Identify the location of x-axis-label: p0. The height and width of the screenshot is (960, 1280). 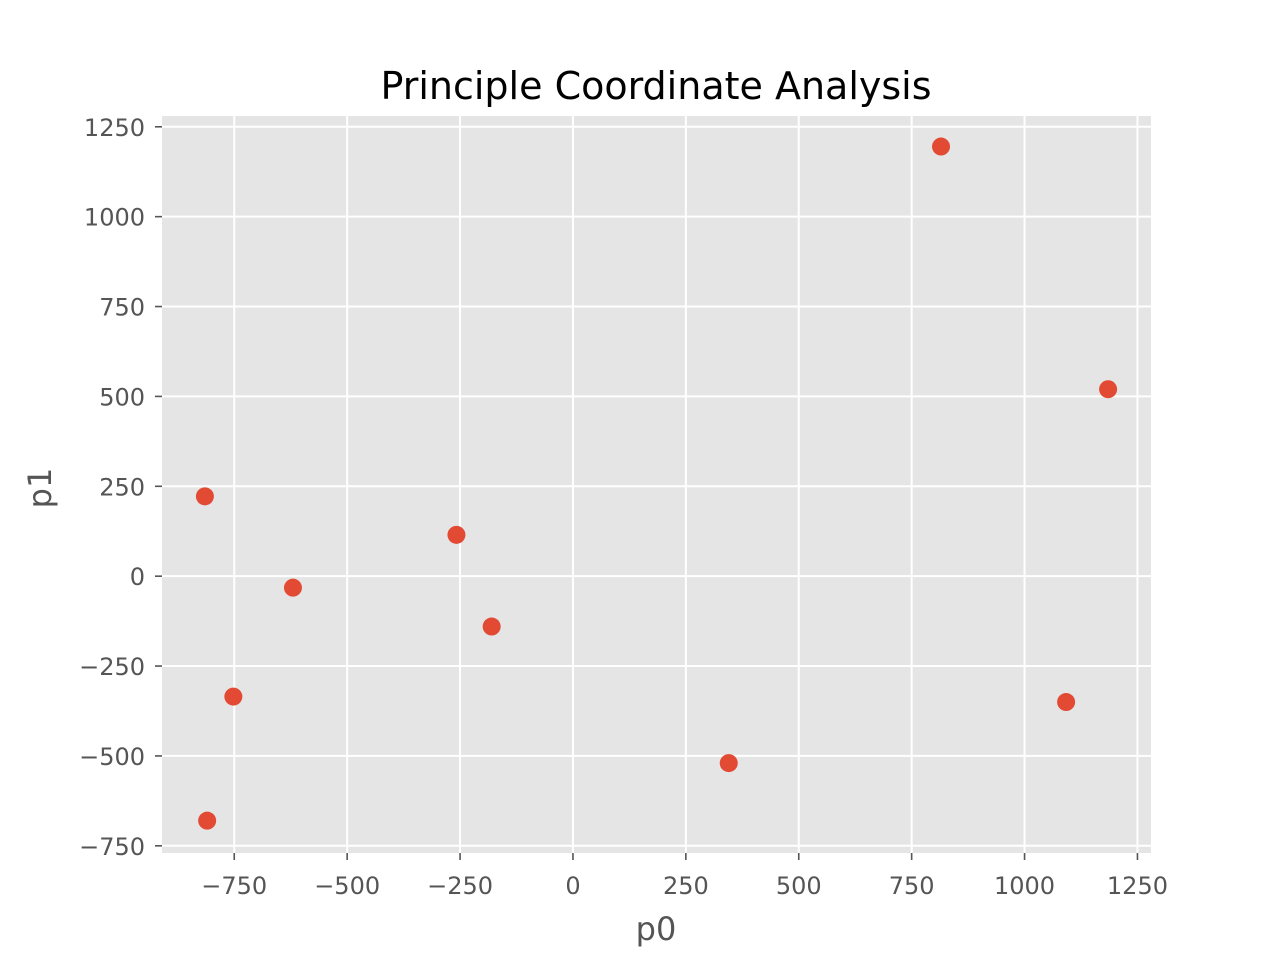
(656, 929).